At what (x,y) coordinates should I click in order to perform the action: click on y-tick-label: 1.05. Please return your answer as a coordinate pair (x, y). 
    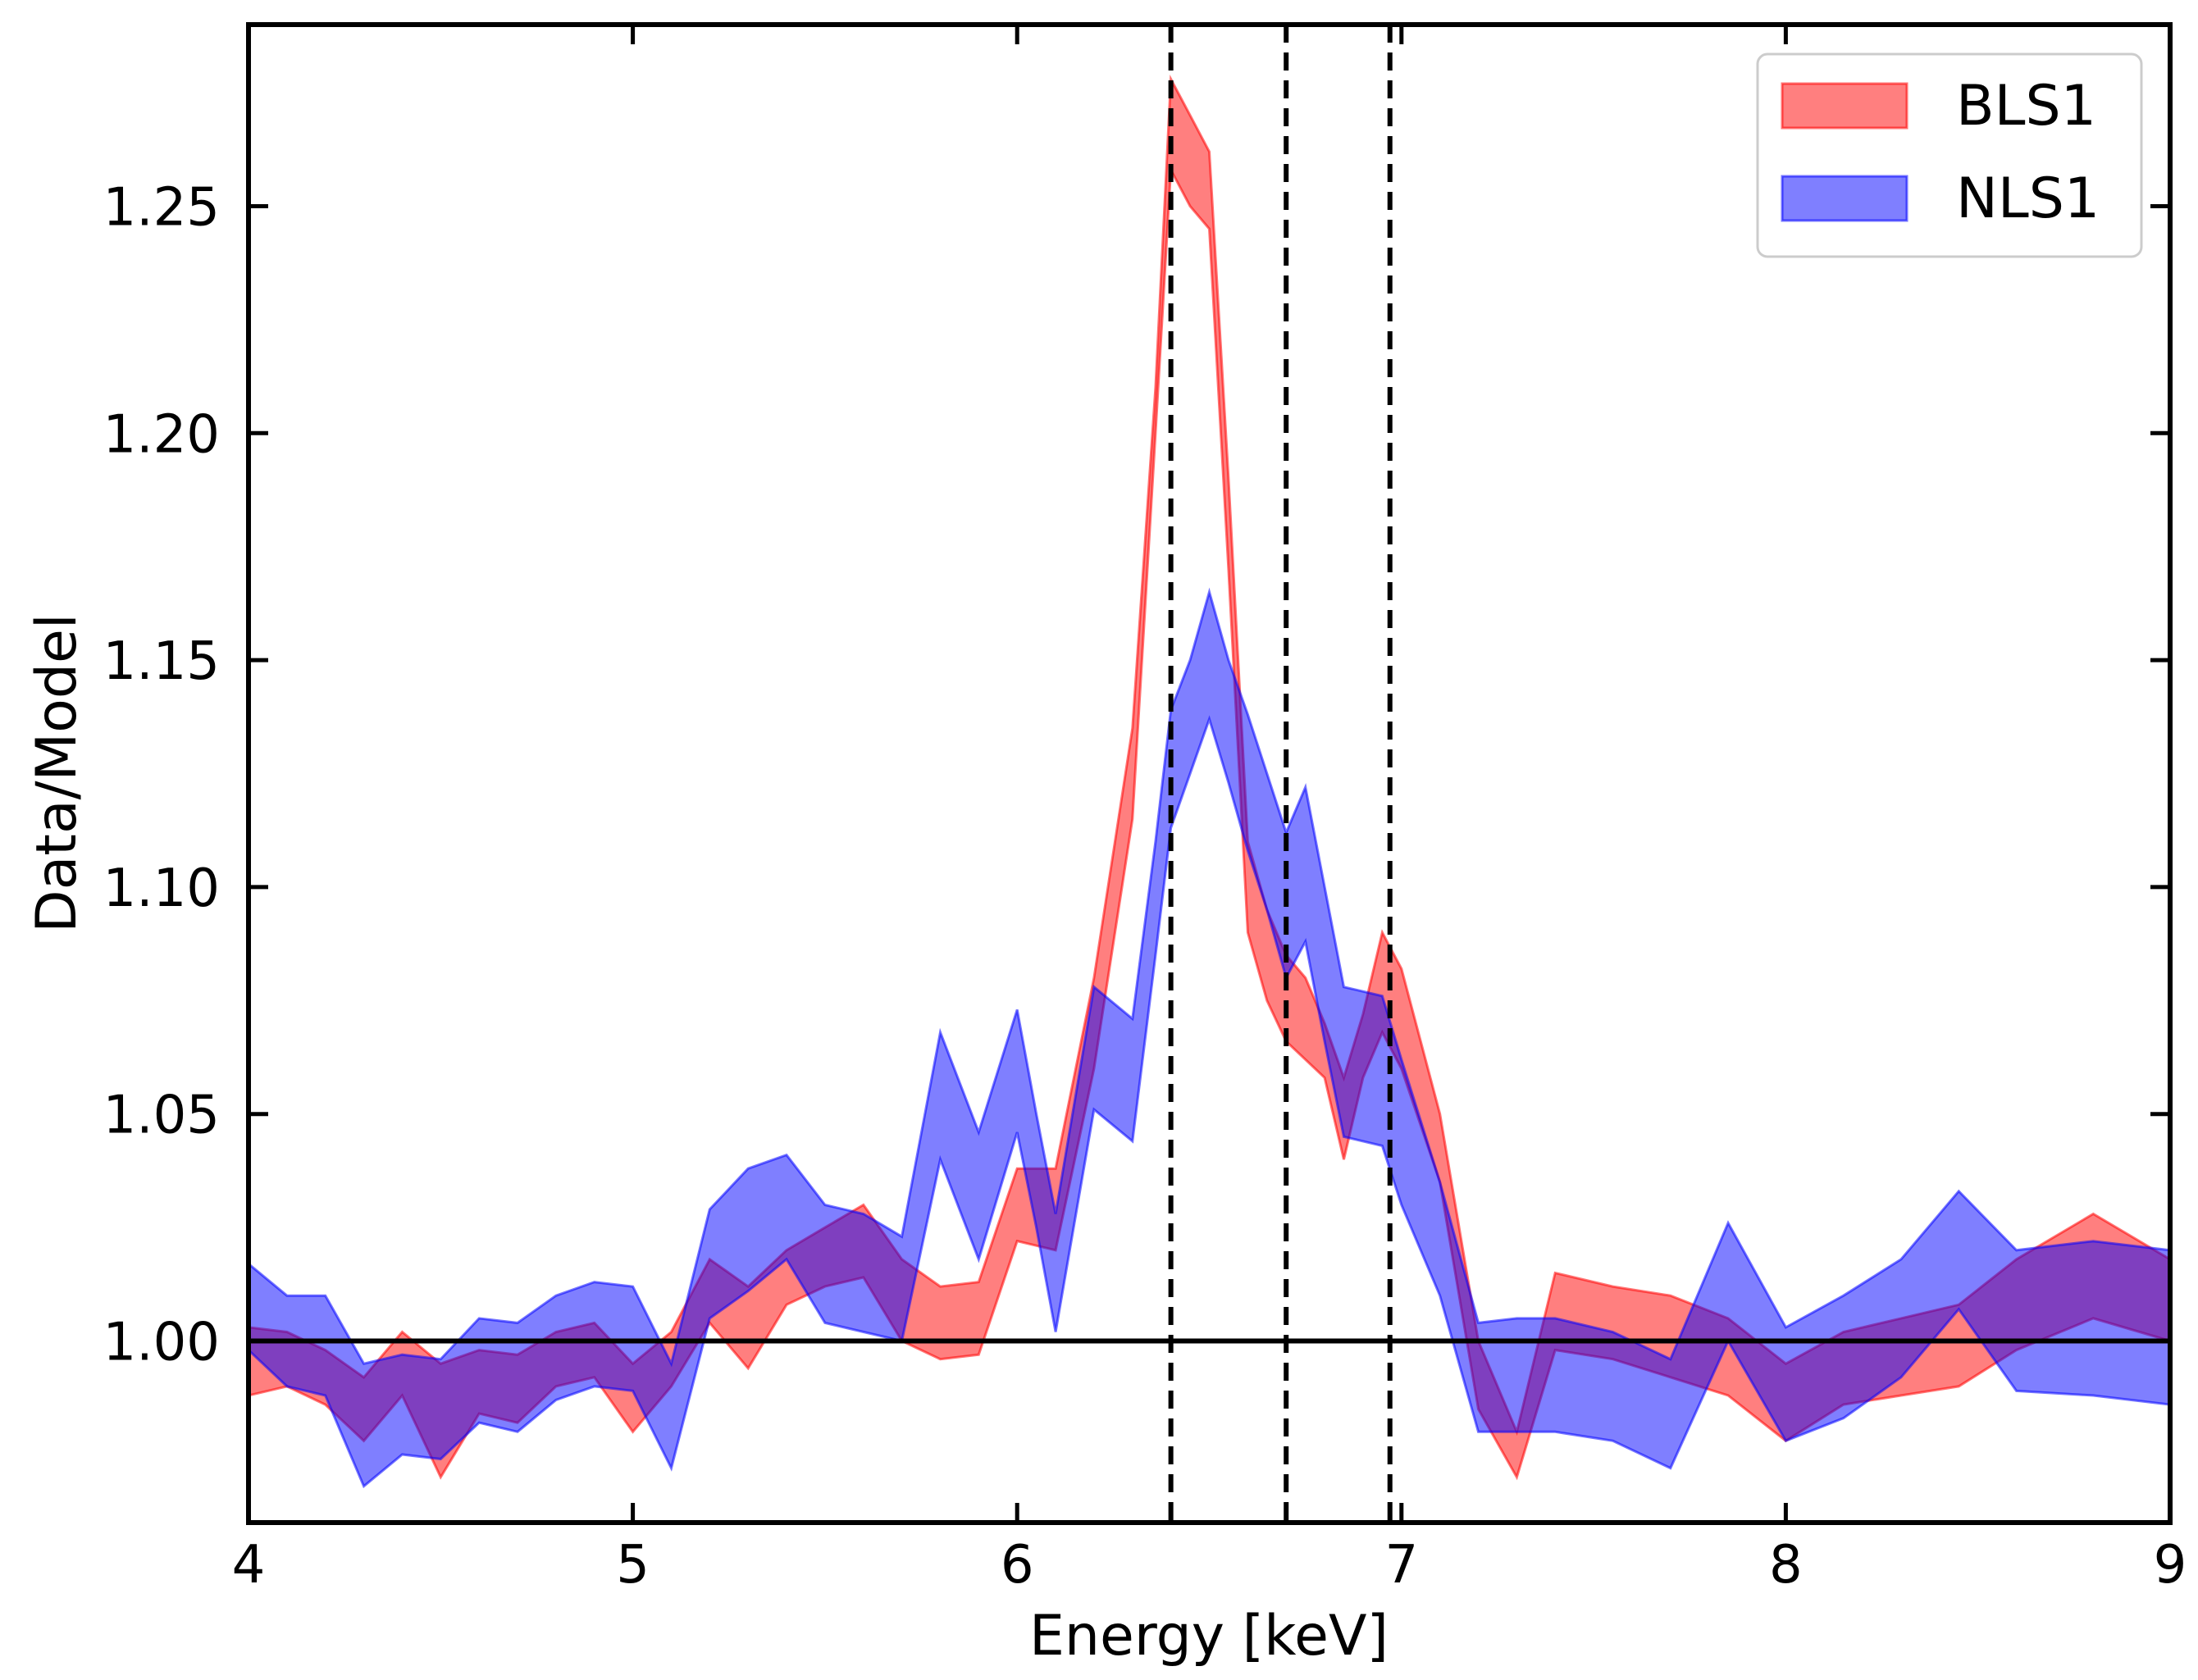
    Looking at the image, I should click on (162, 1116).